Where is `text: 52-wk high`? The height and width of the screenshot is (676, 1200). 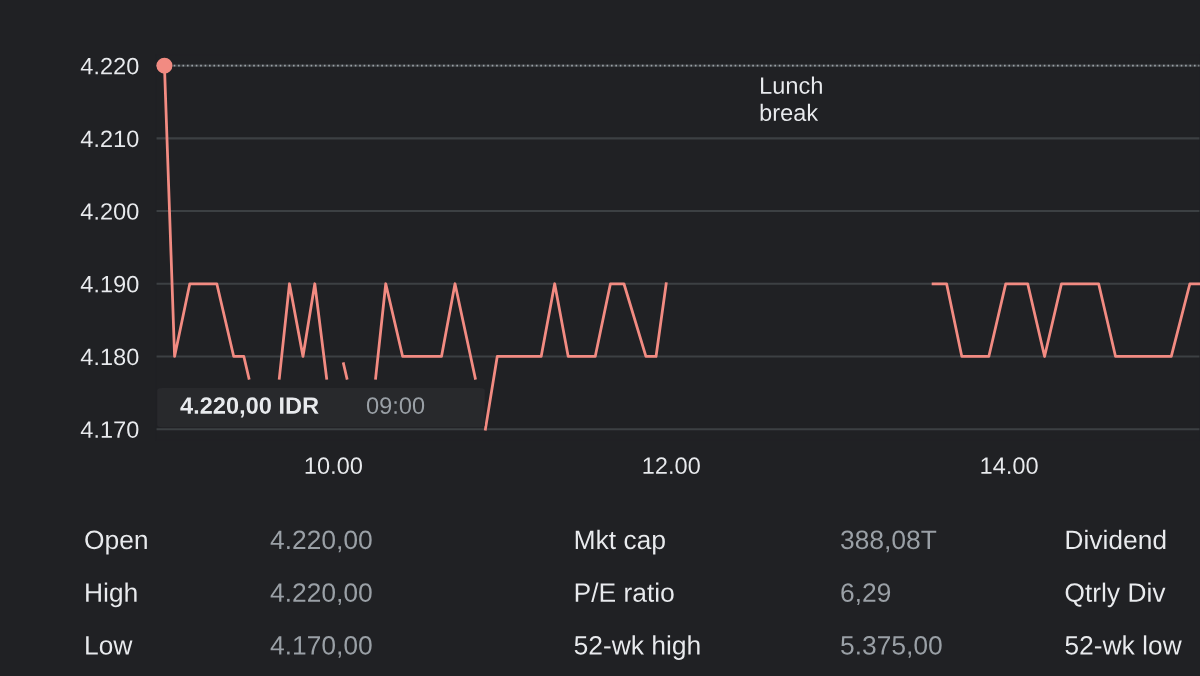
text: 52-wk high is located at coordinates (637, 647).